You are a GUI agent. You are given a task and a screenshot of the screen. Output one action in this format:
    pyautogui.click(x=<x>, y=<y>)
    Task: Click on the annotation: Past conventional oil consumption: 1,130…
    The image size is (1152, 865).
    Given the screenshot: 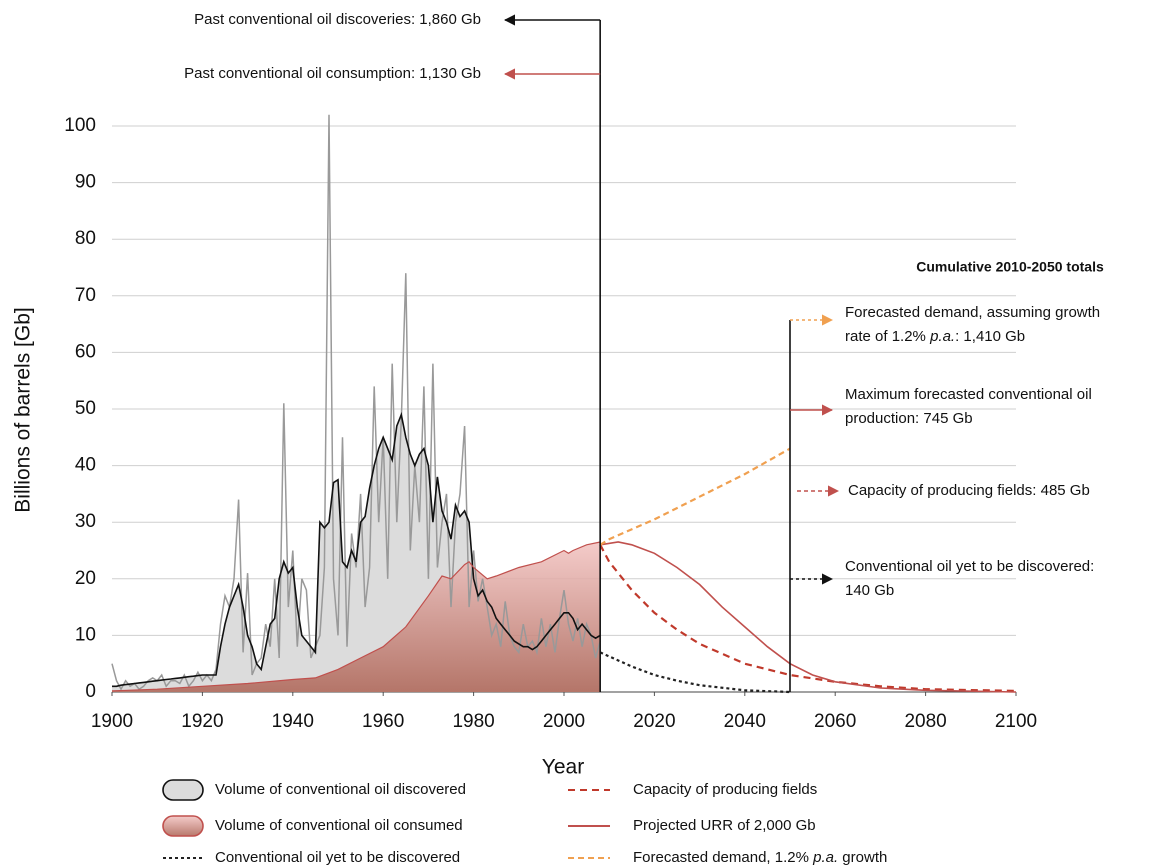 What is the action you would take?
    pyautogui.click(x=332, y=73)
    